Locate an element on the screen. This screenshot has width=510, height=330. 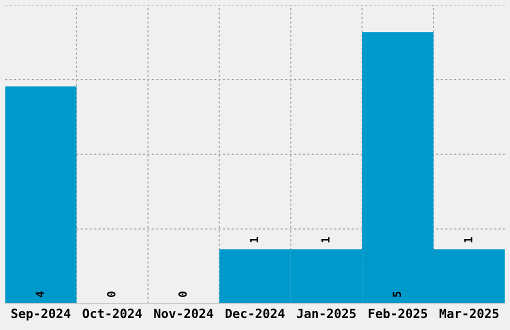
x-tick-label: Mar-2025 is located at coordinates (469, 313).